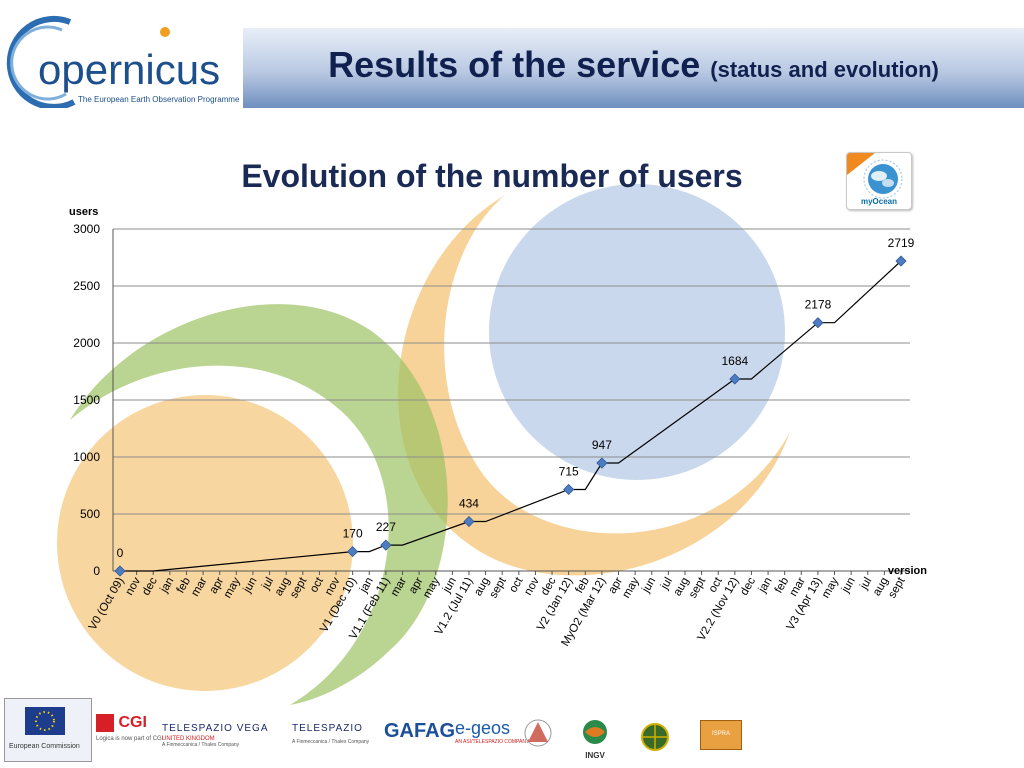 Image resolution: width=1024 pixels, height=768 pixels. Describe the element at coordinates (907, 571) in the screenshot. I see `x-axis-title: version` at that location.